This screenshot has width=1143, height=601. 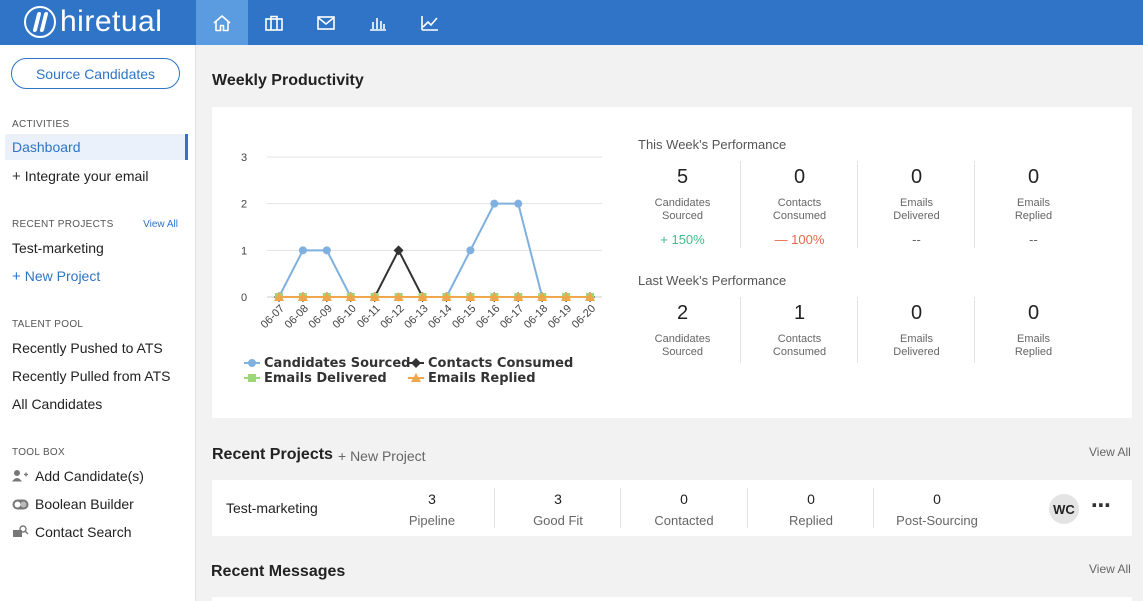 What do you see at coordinates (712, 280) in the screenshot?
I see `last-week-performance-title: Last Week's Performance` at bounding box center [712, 280].